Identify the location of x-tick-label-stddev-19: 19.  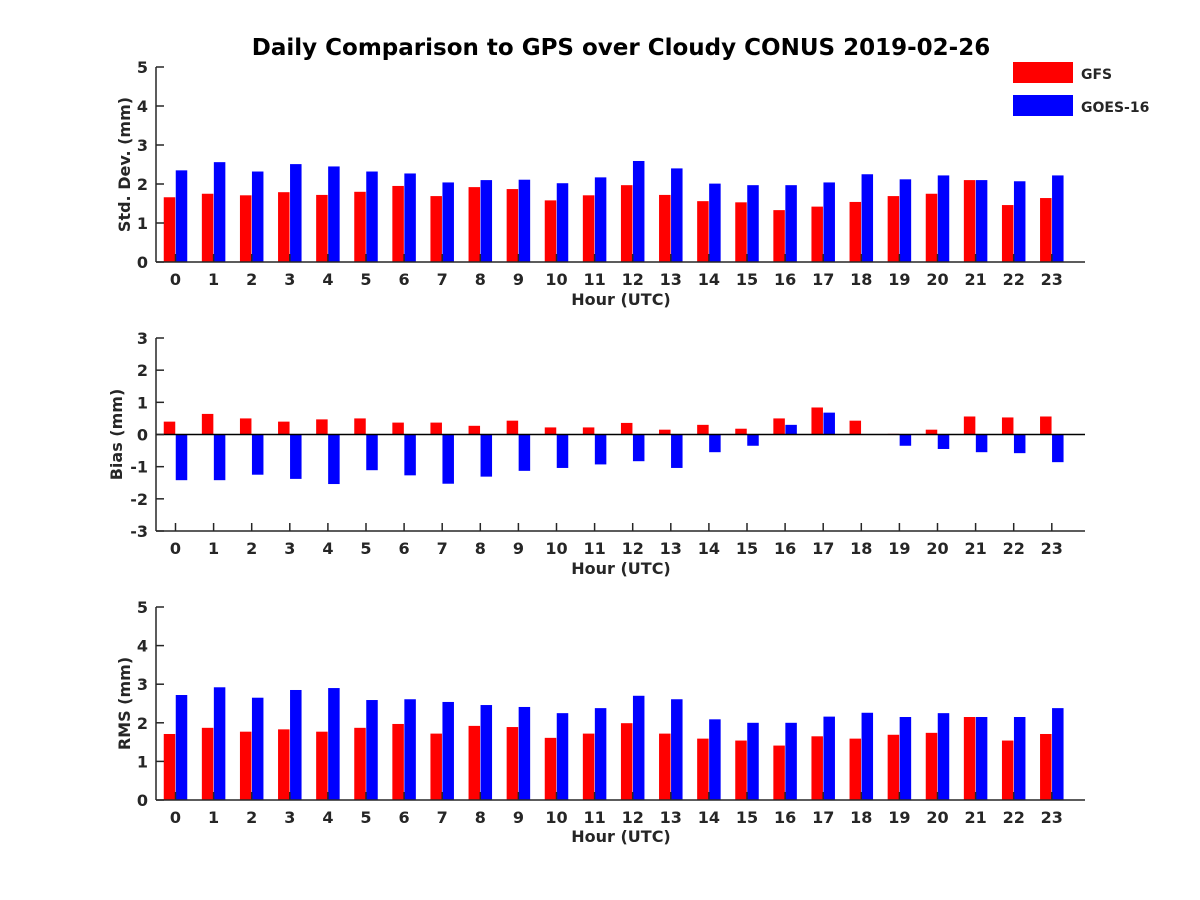
(899, 279).